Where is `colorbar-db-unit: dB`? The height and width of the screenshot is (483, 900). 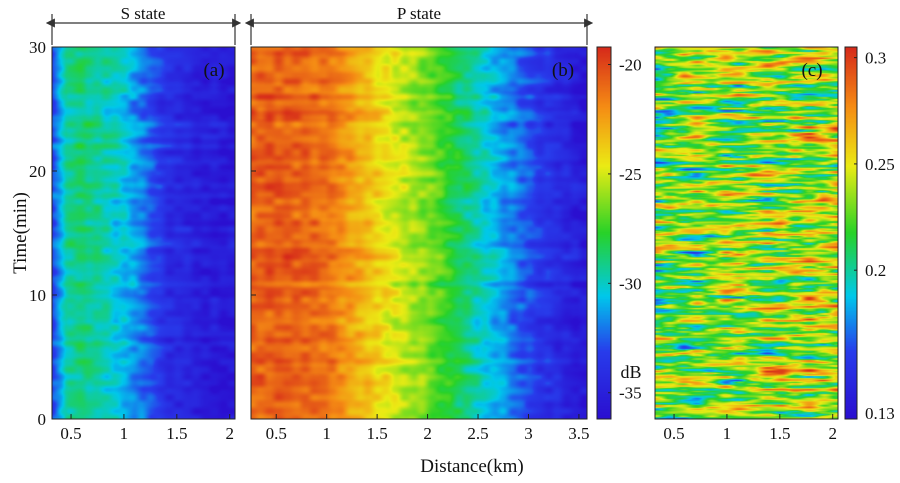 colorbar-db-unit: dB is located at coordinates (630, 372).